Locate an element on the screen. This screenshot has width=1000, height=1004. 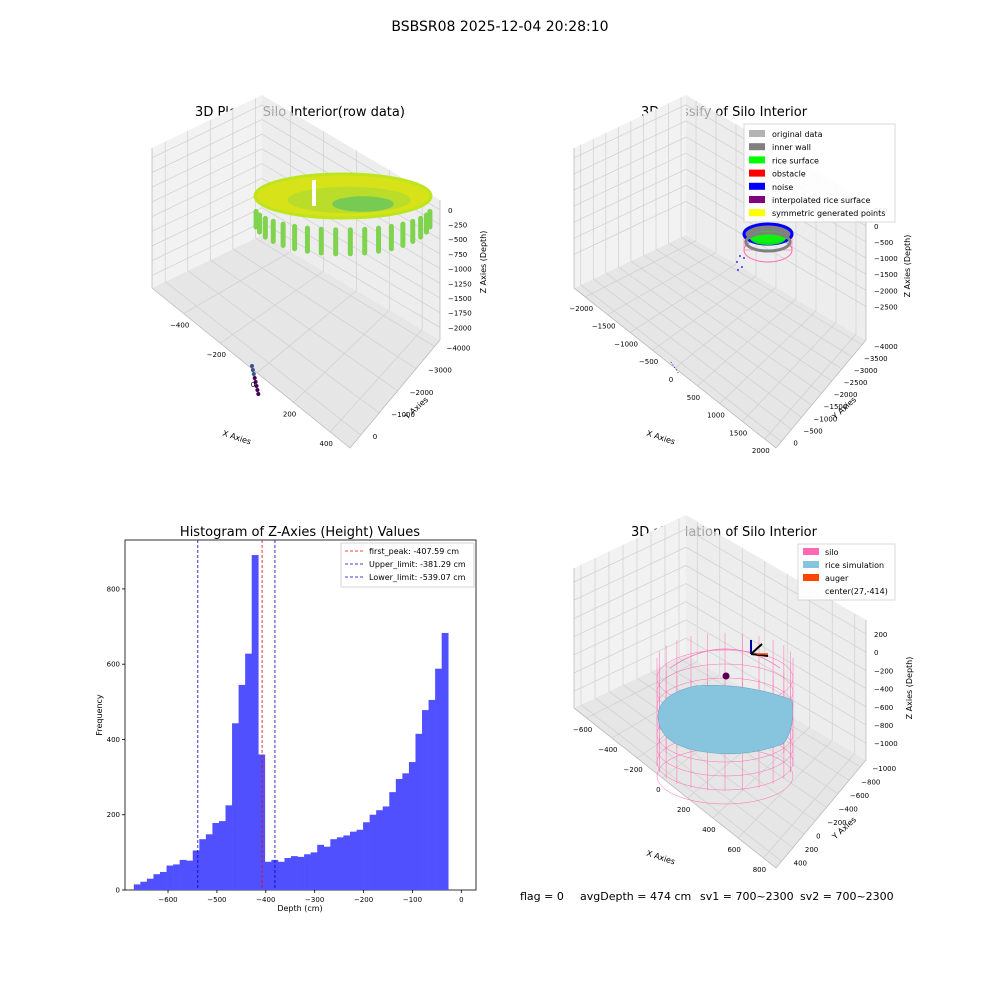
figure-suptitle: BSBSR08 2025-12-04 20:28:10 is located at coordinates (499, 27).